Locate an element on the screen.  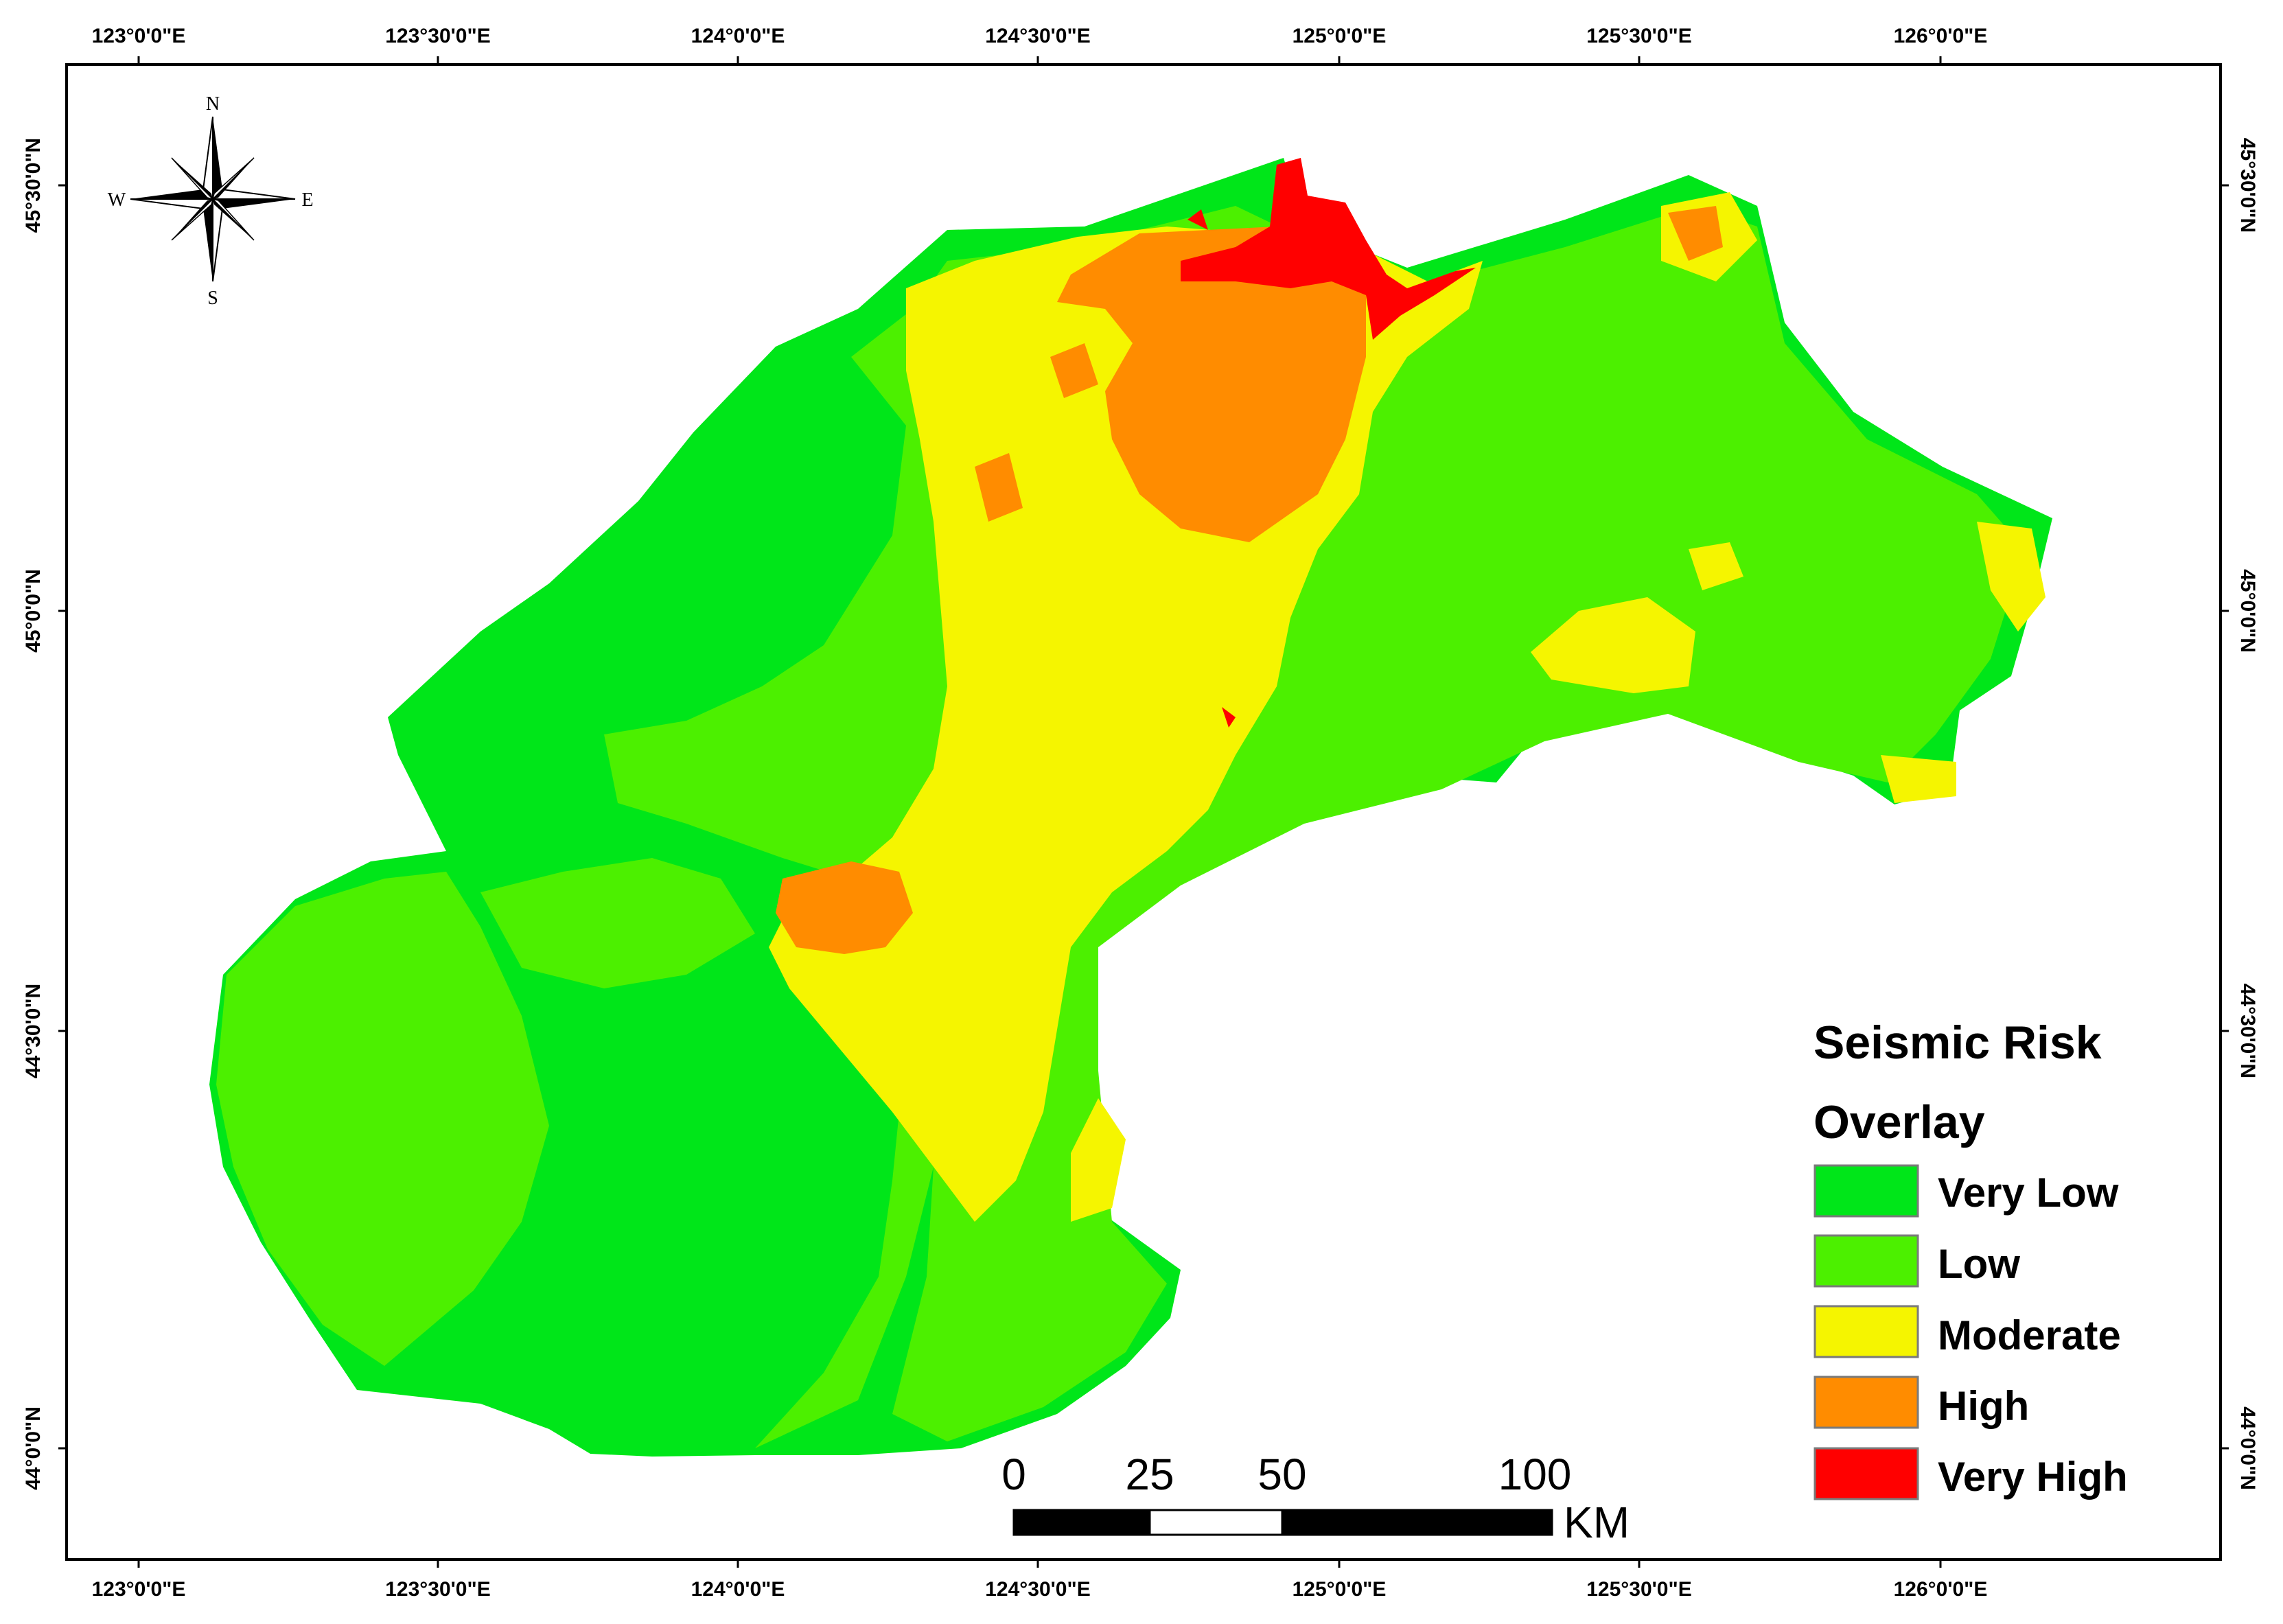
top-lon-label: 124°30'0"E is located at coordinates (1037, 36).